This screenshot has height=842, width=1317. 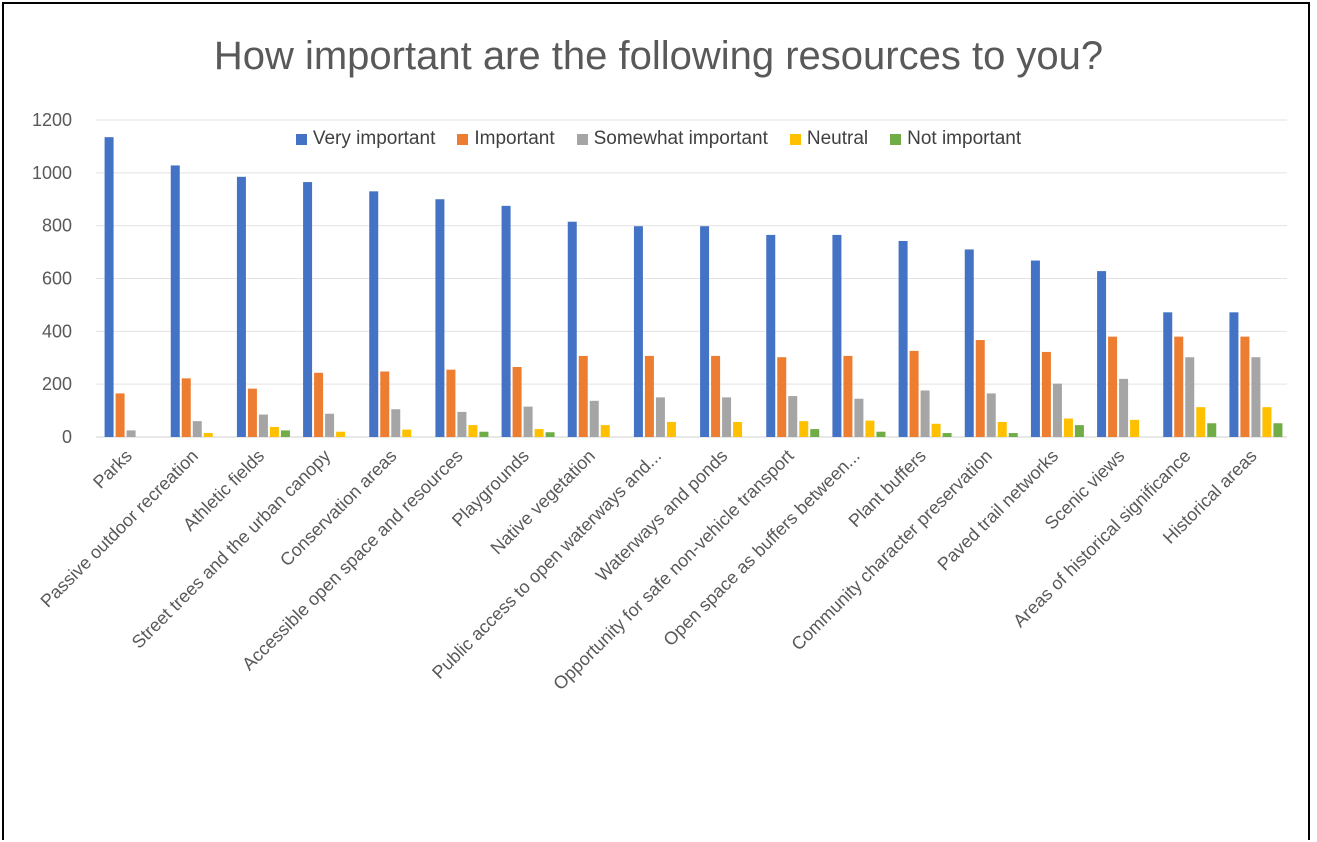 I want to click on legend-item: Neutral, so click(x=829, y=139).